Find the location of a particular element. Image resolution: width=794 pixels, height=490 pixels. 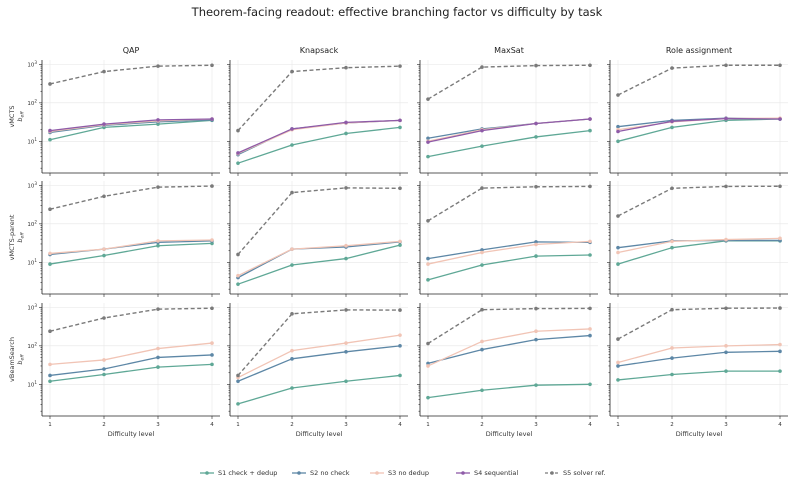

y-axis-sublabel: beff is located at coordinates (21, 116).